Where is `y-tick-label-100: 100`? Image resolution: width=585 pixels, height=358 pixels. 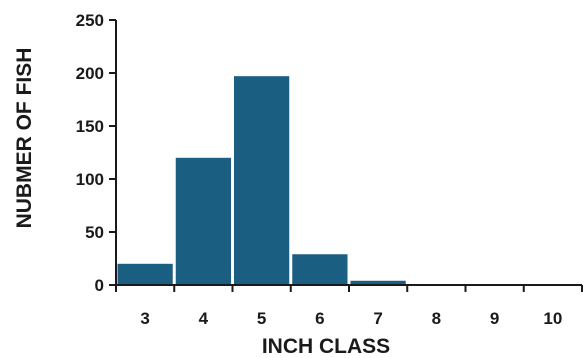
y-tick-label-100: 100 is located at coordinates (90, 179).